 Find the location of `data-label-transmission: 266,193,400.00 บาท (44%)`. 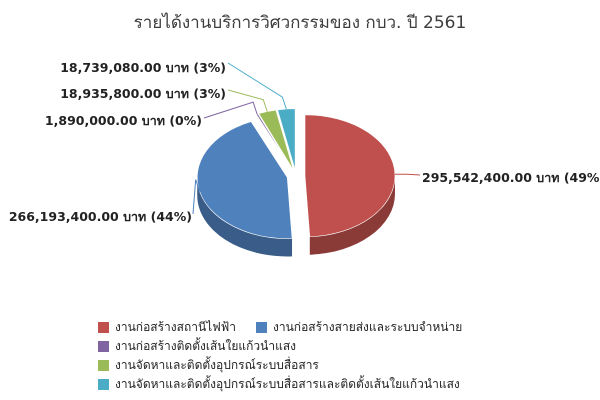

data-label-transmission: 266,193,400.00 บาท (44%) is located at coordinates (100, 216).